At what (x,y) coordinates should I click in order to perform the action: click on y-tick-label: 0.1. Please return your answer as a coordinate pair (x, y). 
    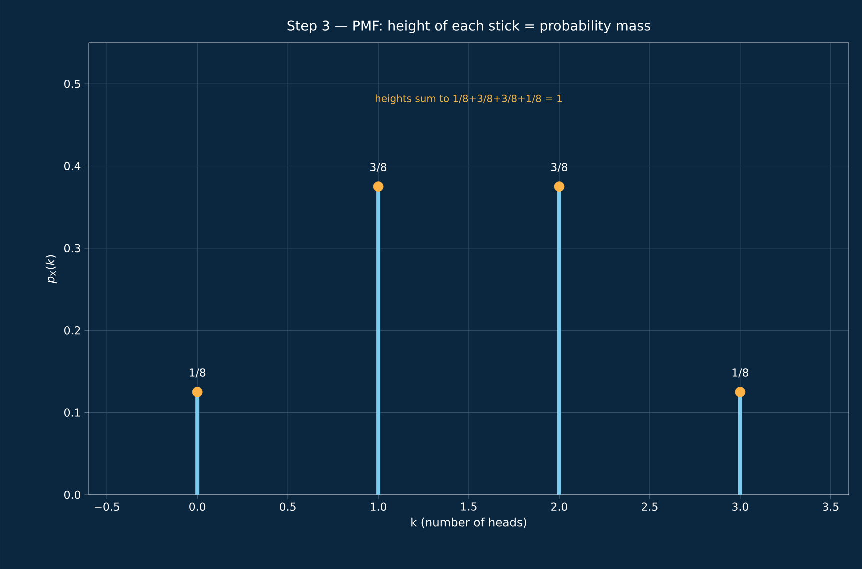
    Looking at the image, I should click on (72, 412).